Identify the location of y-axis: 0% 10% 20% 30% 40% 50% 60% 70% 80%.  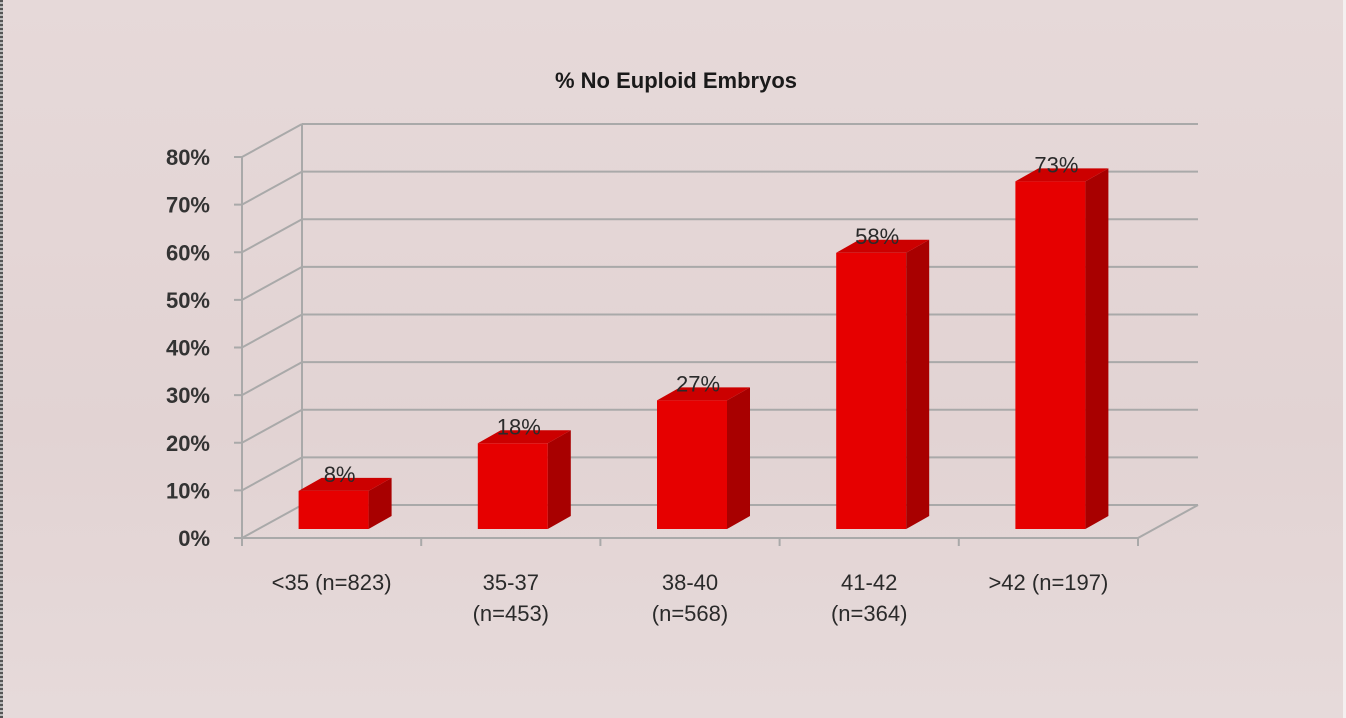
(204, 348).